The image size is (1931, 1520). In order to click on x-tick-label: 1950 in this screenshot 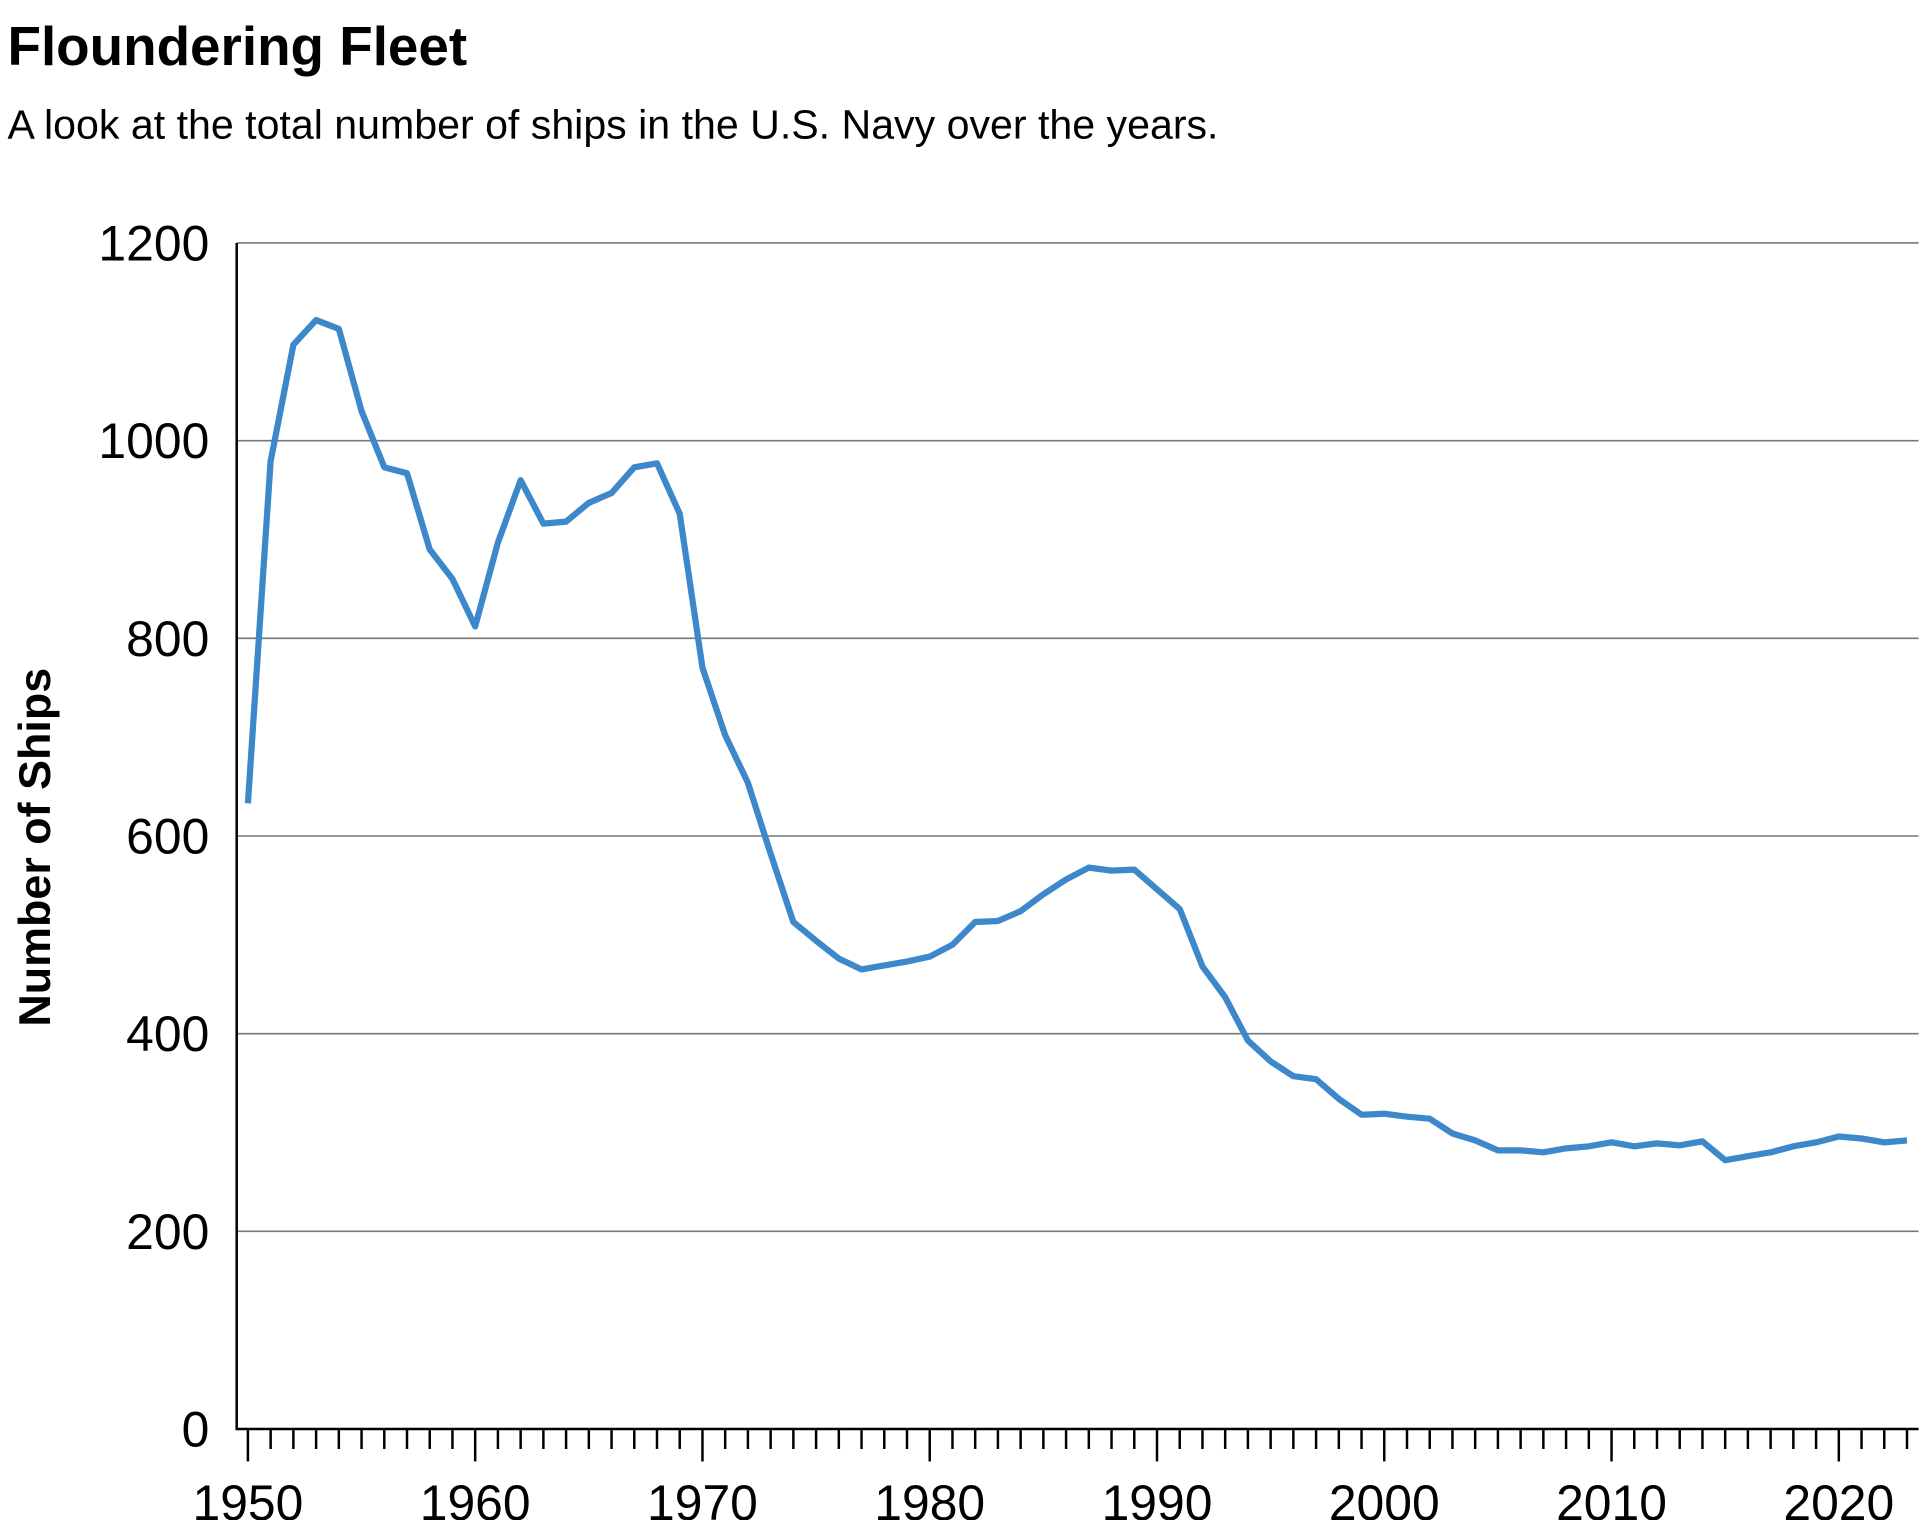, I will do `click(247, 1497)`.